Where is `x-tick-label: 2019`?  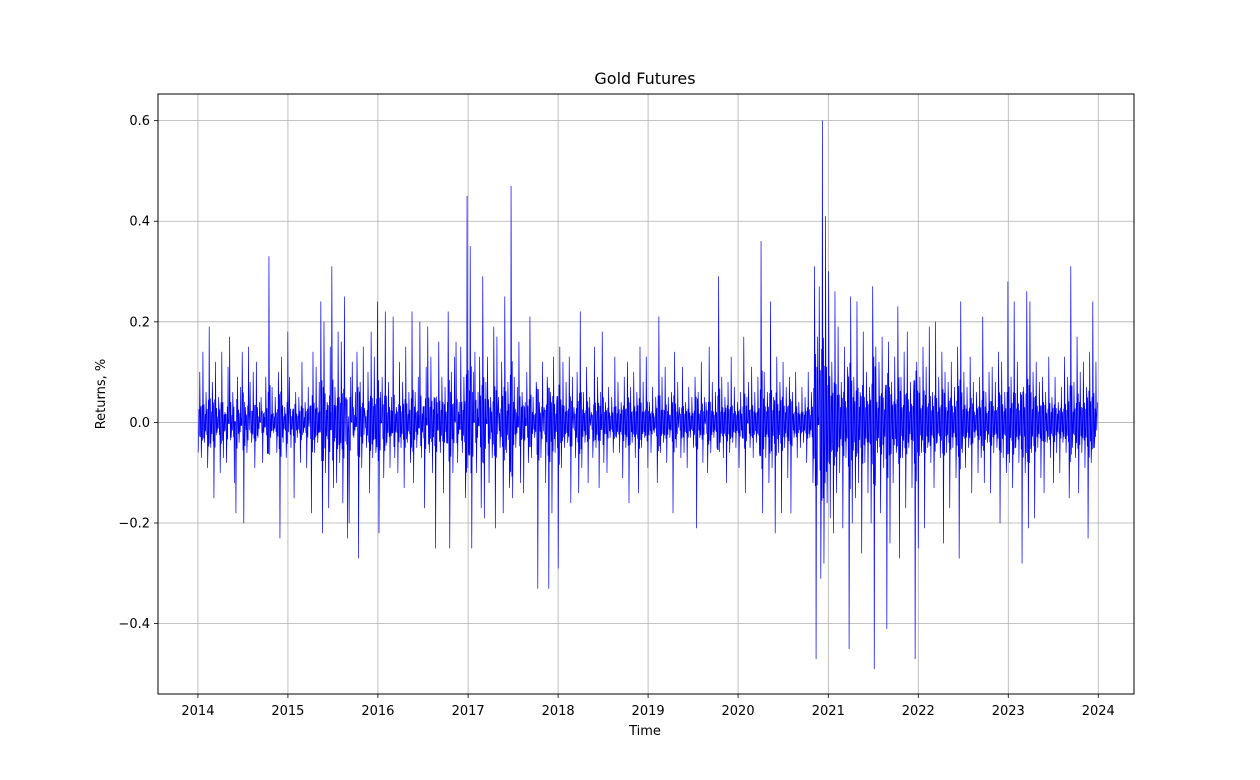
x-tick-label: 2019 is located at coordinates (648, 711).